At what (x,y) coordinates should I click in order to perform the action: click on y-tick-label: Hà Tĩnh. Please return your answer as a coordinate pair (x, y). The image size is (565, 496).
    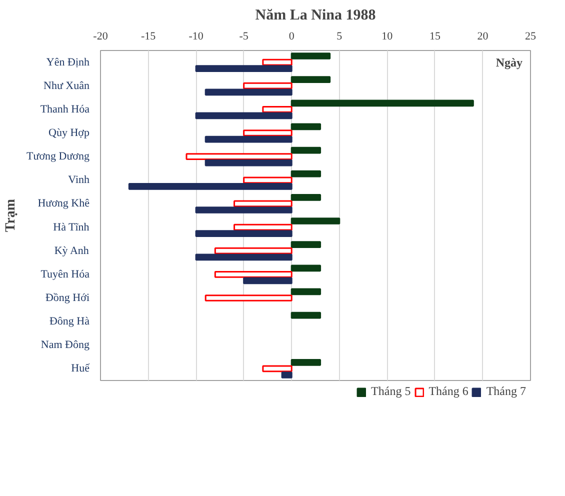
    Looking at the image, I should click on (71, 227).